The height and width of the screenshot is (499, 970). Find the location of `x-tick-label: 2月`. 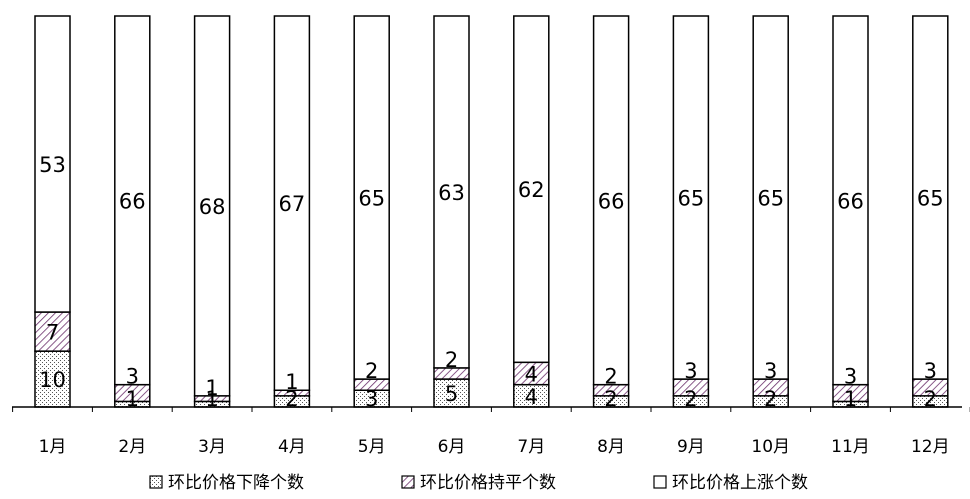

x-tick-label: 2月 is located at coordinates (132, 447).